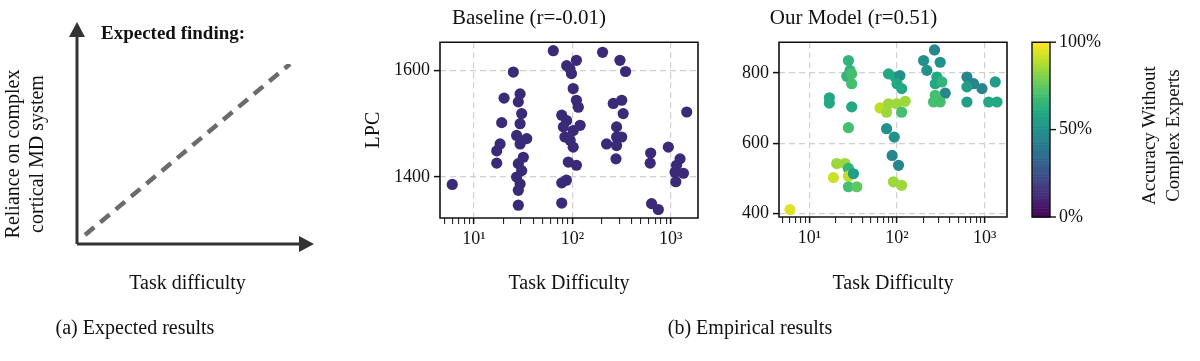 The height and width of the screenshot is (361, 1200). What do you see at coordinates (412, 175) in the screenshot?
I see `y-tick-label: 1400` at bounding box center [412, 175].